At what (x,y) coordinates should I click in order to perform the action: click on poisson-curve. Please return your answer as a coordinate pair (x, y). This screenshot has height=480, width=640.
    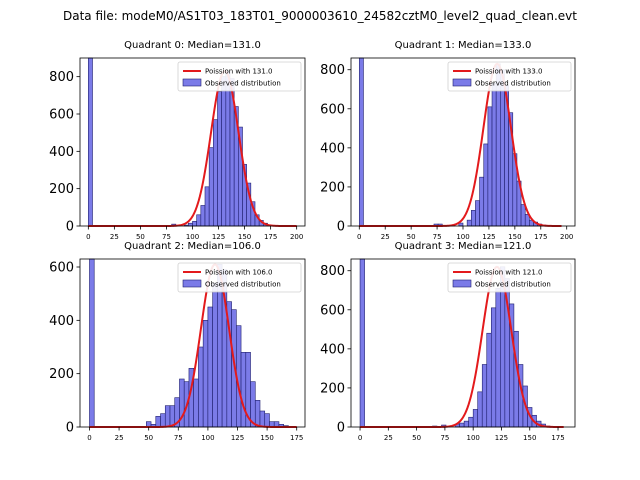
    Looking at the image, I should click on (192, 148).